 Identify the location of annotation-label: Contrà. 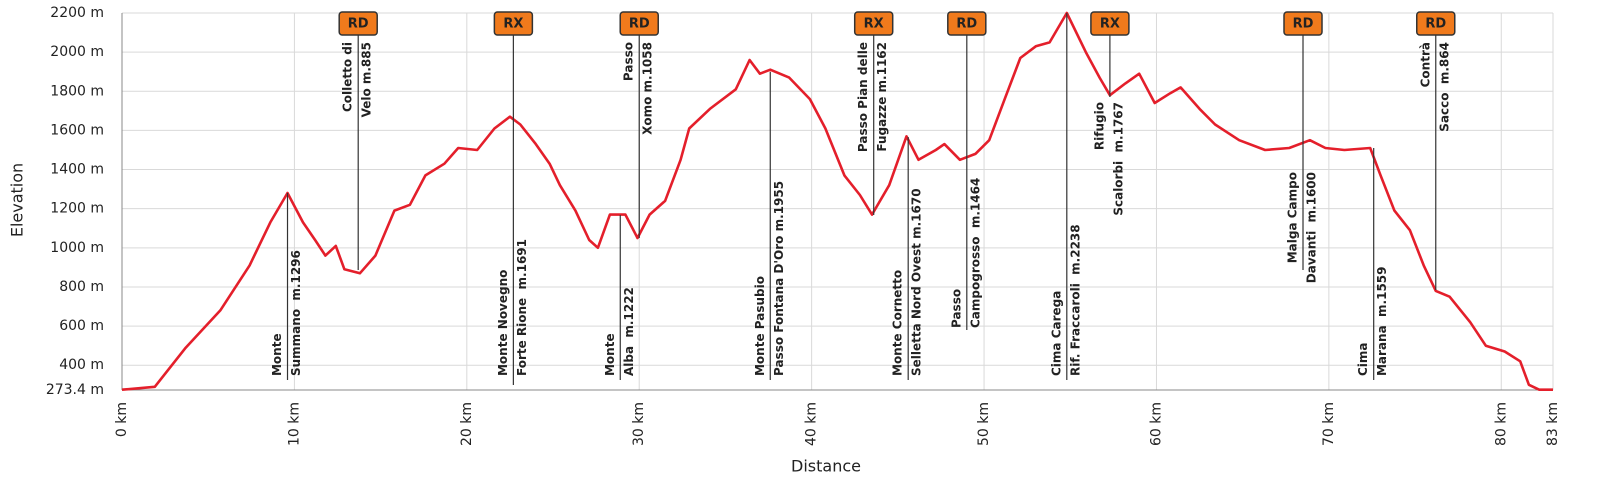
(1425, 64).